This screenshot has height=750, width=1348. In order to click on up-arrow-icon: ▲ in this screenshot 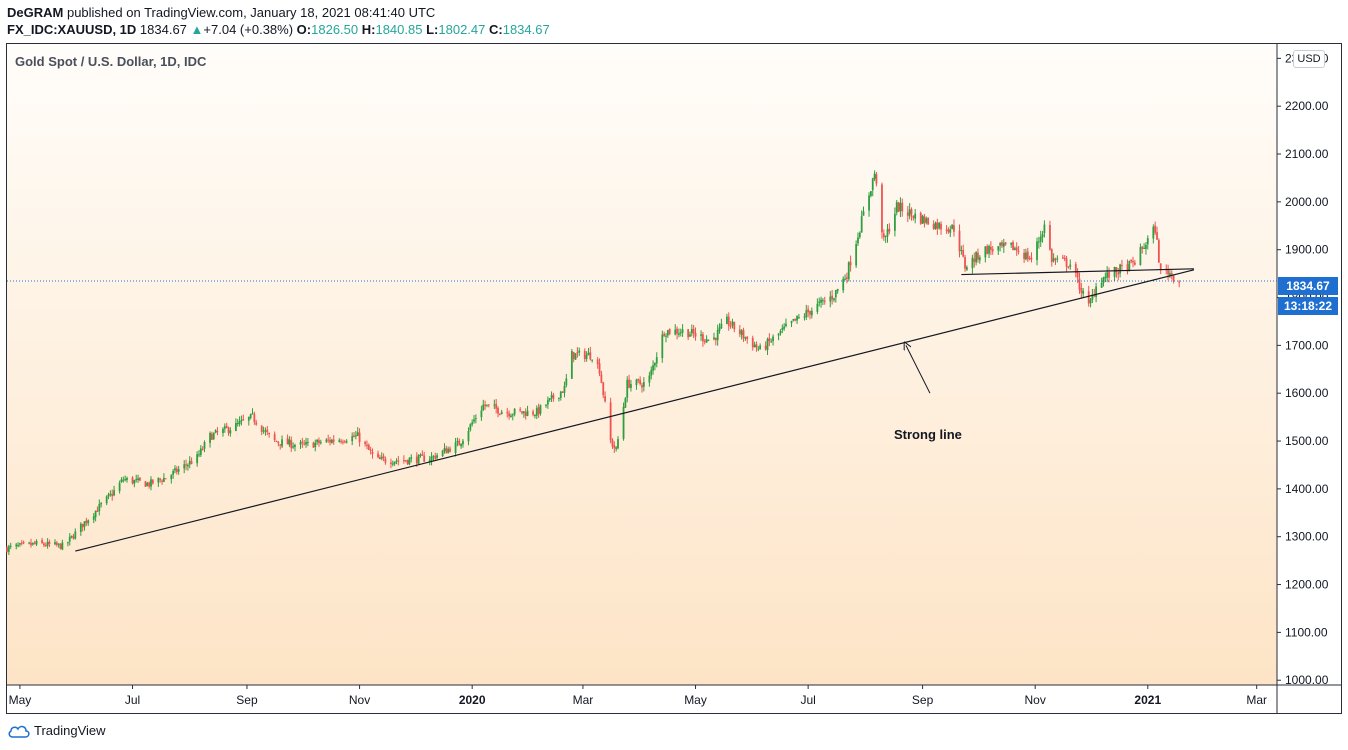, I will do `click(197, 29)`.